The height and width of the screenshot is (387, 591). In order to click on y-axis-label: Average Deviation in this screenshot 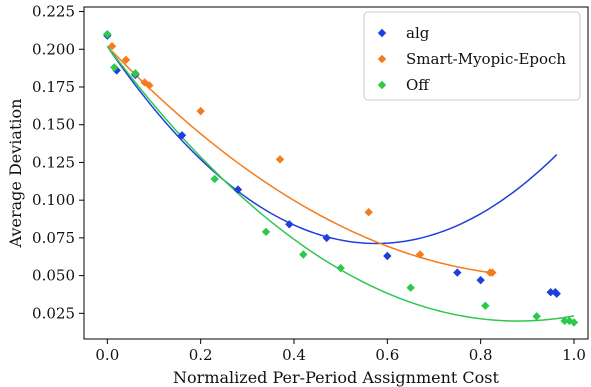, I will do `click(15, 174)`.